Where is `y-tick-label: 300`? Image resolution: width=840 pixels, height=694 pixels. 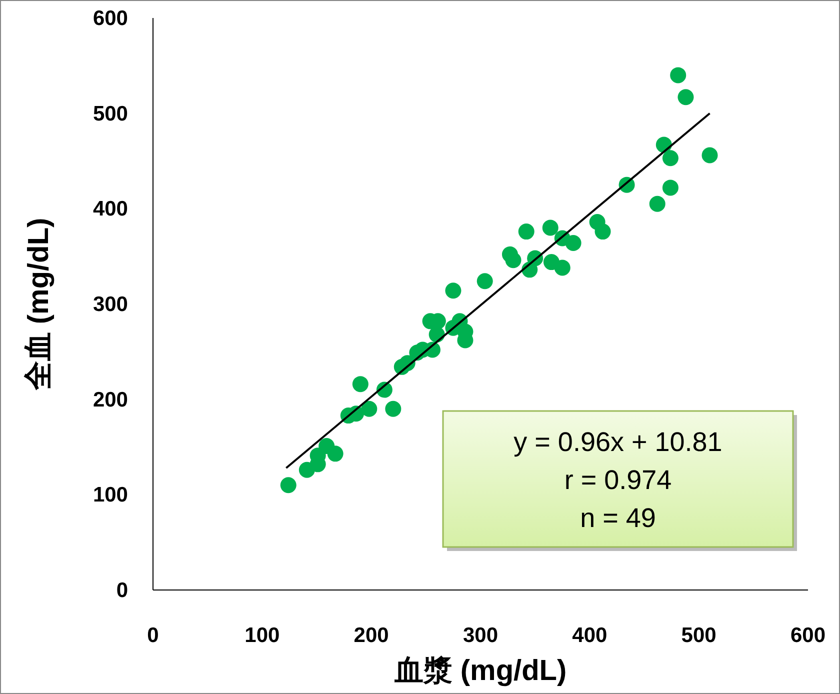 y-tick-label: 300 is located at coordinates (110, 304).